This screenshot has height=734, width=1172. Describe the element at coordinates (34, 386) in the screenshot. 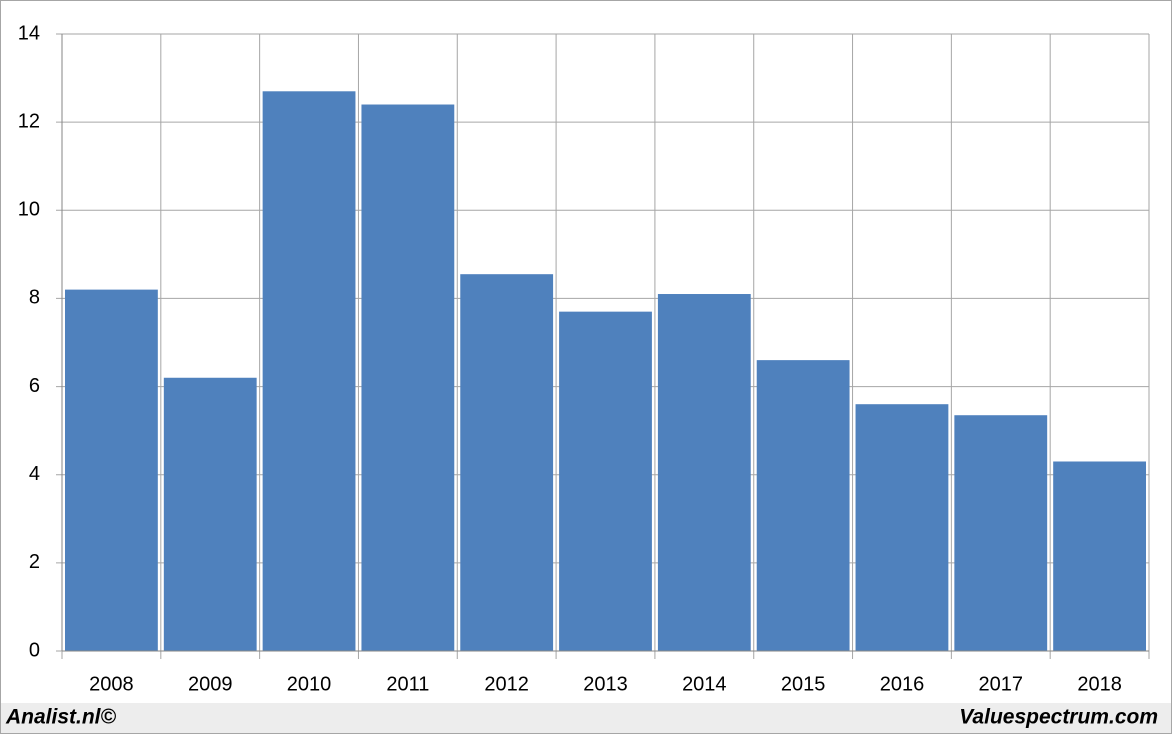

I see `y-tick-label: 6` at that location.